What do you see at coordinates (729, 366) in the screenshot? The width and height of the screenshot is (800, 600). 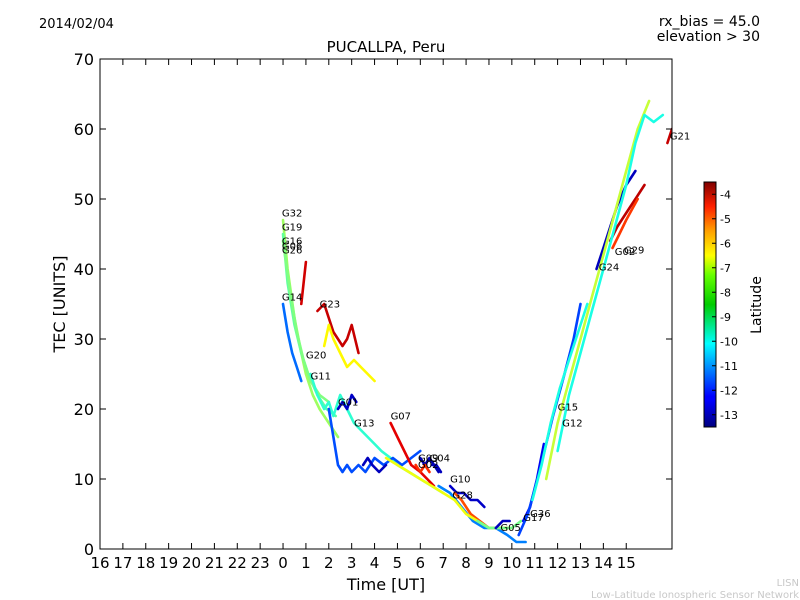 I see `colorbar-tick-label: -11` at bounding box center [729, 366].